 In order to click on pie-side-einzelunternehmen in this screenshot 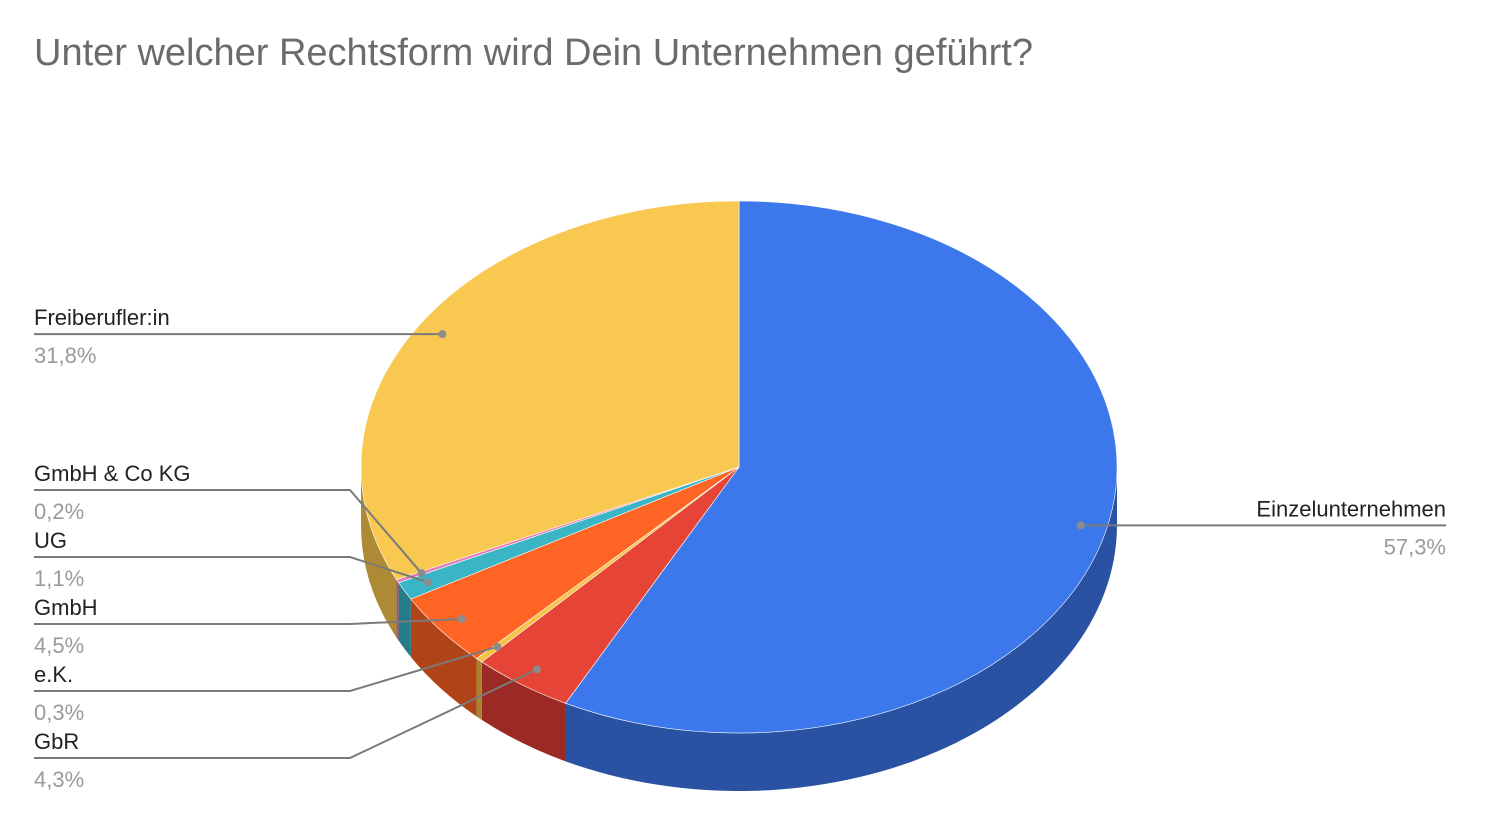, I will do `click(841, 629)`.